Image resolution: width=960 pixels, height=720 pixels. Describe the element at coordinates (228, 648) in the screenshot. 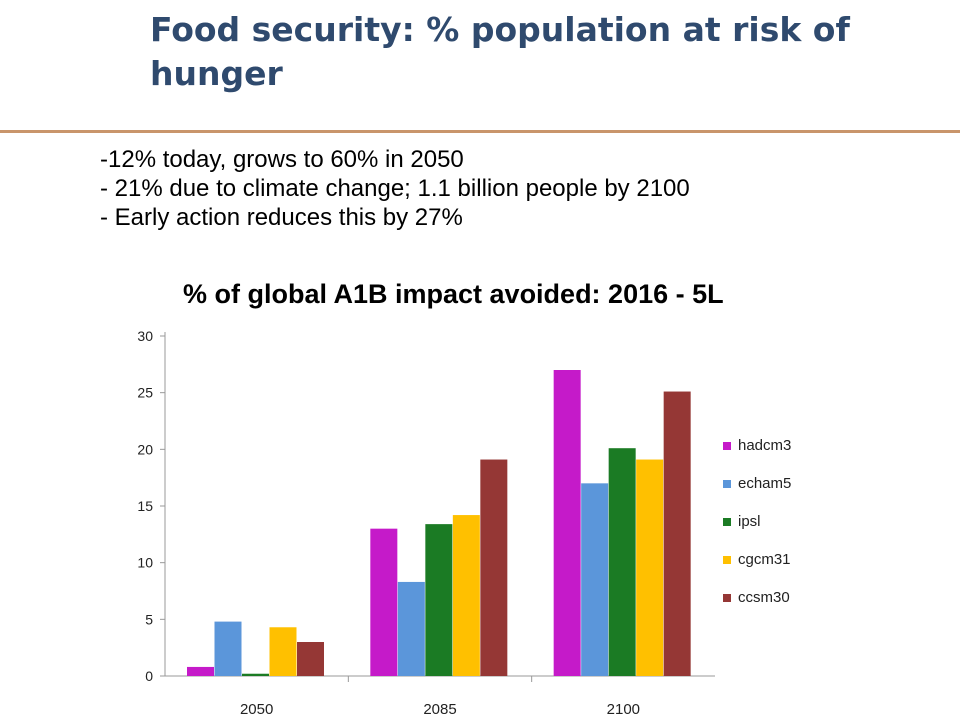

I see `bar-echam5-2050` at that location.